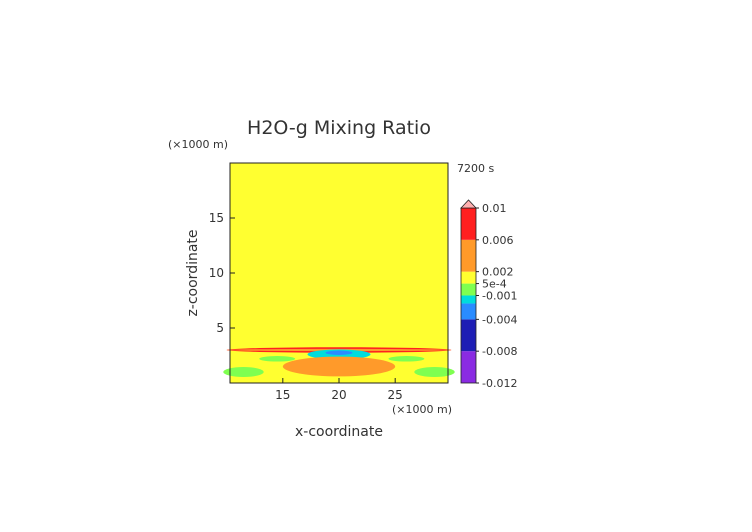 The image size is (752, 532). What do you see at coordinates (498, 272) in the screenshot?
I see `colorbar-tick-label: 0.002` at bounding box center [498, 272].